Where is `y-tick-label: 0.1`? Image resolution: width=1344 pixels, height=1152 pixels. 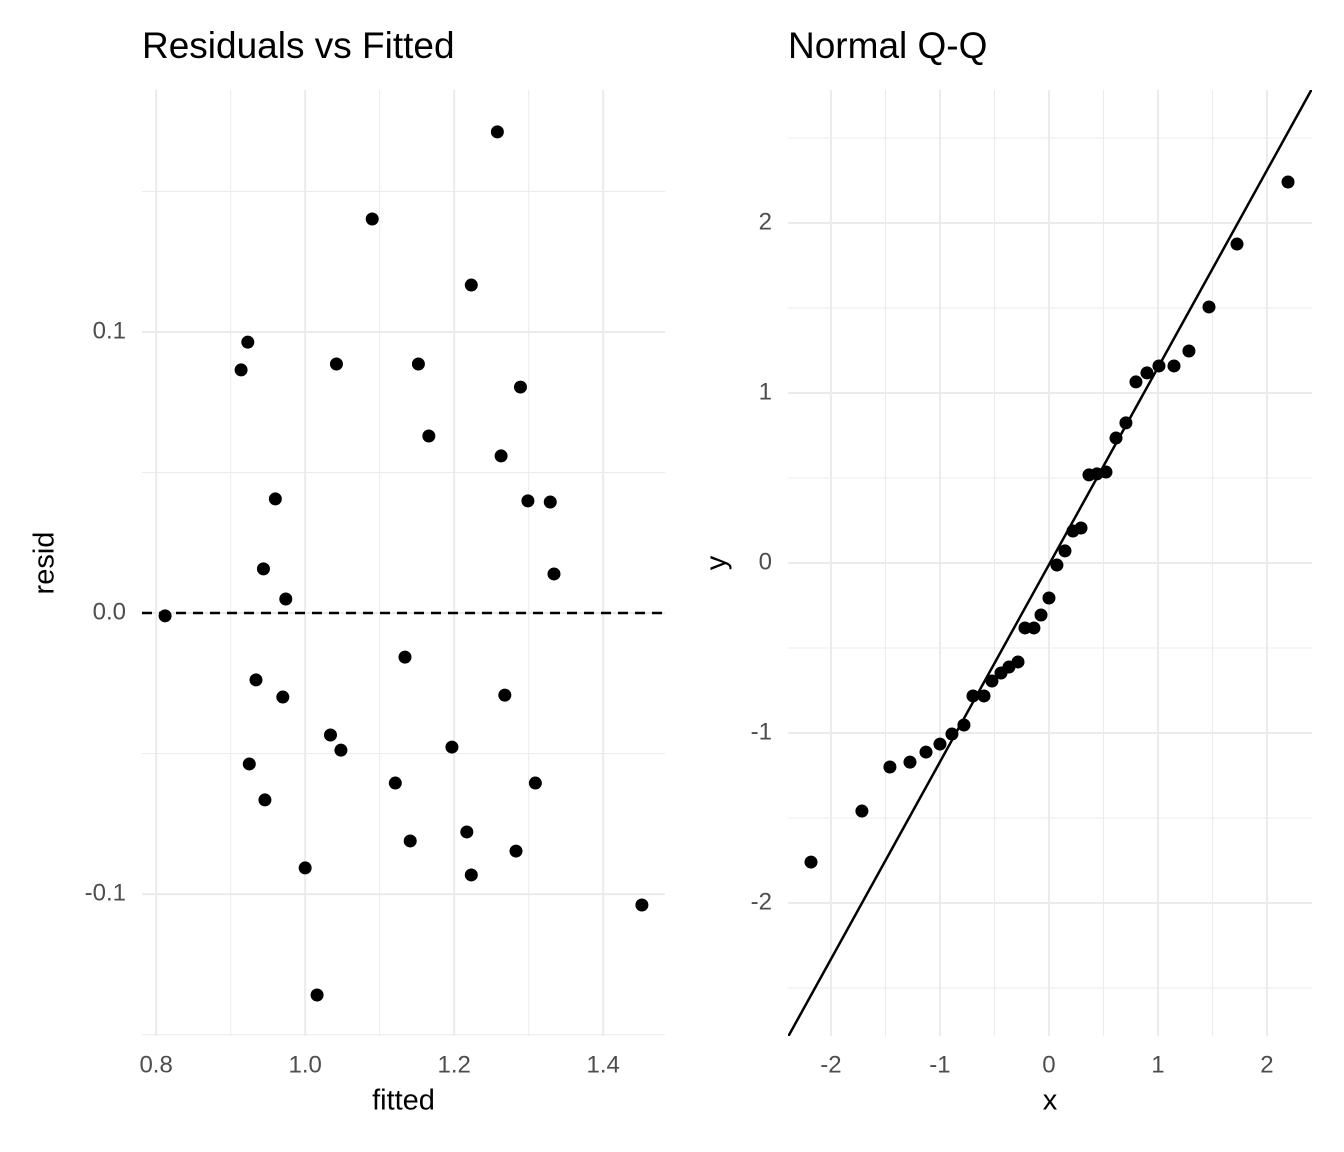 y-tick-label: 0.1 is located at coordinates (109, 330).